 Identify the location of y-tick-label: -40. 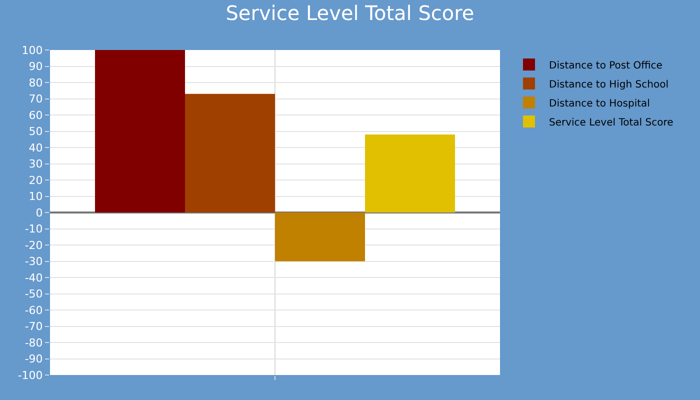
(33, 277).